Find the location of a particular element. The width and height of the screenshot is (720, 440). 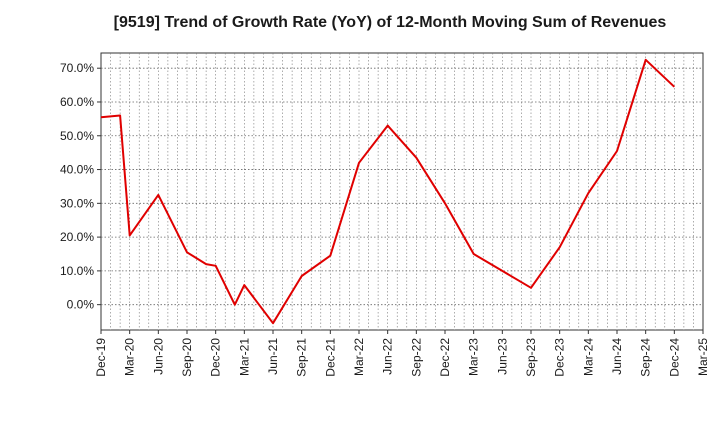

x-tick-label: Jun-24 is located at coordinates (617, 356).